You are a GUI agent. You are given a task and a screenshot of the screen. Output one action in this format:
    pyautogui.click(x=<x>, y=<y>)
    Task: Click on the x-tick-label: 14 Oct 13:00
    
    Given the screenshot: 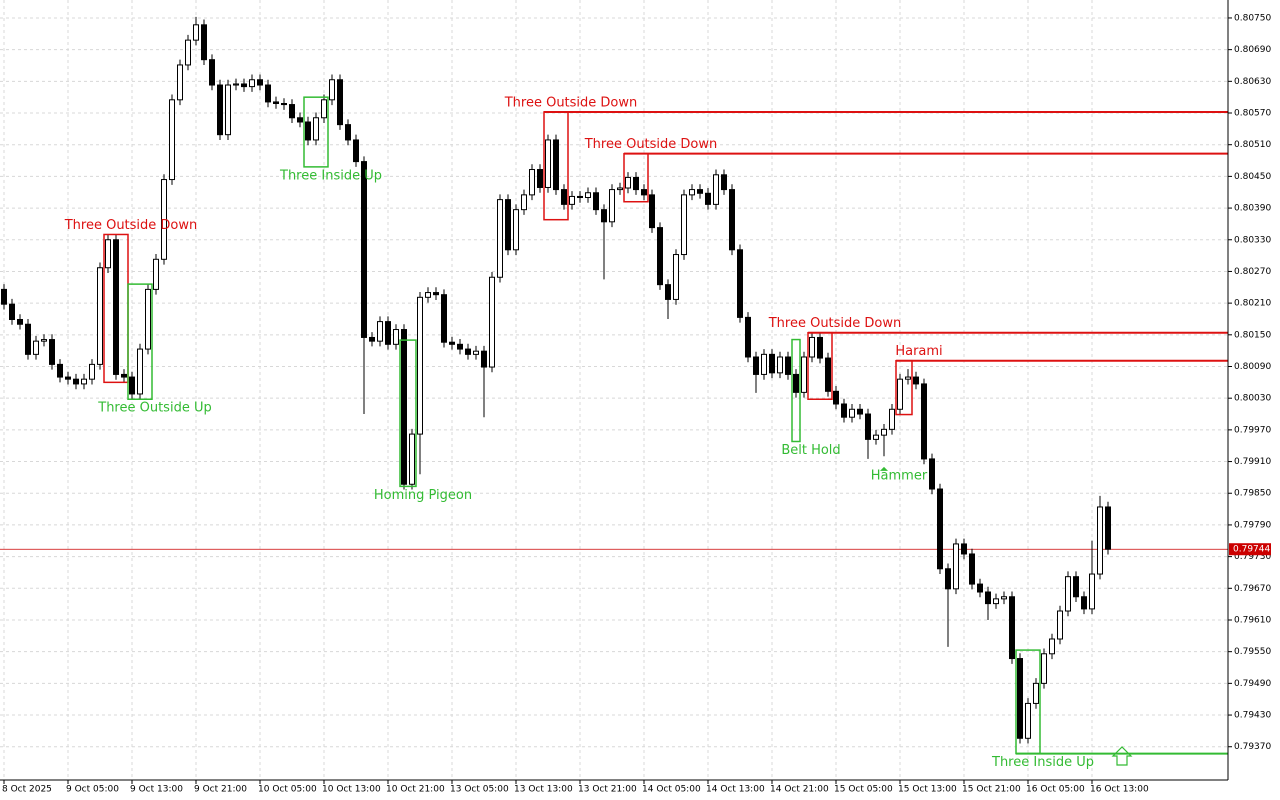 What is the action you would take?
    pyautogui.click(x=735, y=790)
    